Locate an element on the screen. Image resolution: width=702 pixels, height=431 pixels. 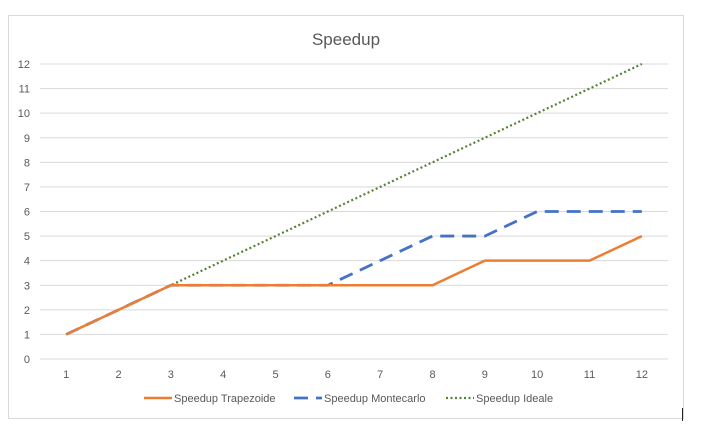
y-tick-label: 0 is located at coordinates (27, 360).